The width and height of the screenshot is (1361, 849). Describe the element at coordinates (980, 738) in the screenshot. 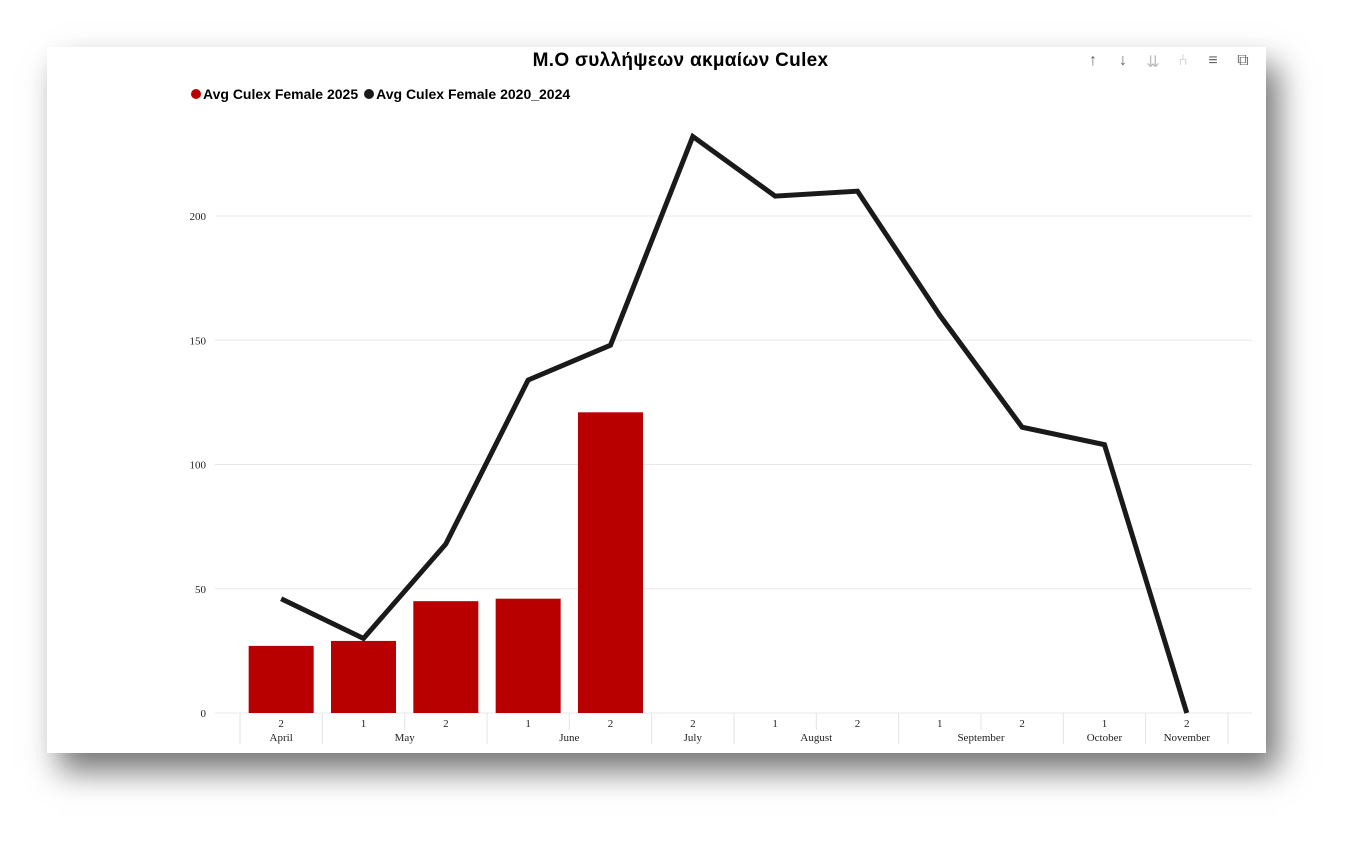

I see `x-tick-month: September` at that location.